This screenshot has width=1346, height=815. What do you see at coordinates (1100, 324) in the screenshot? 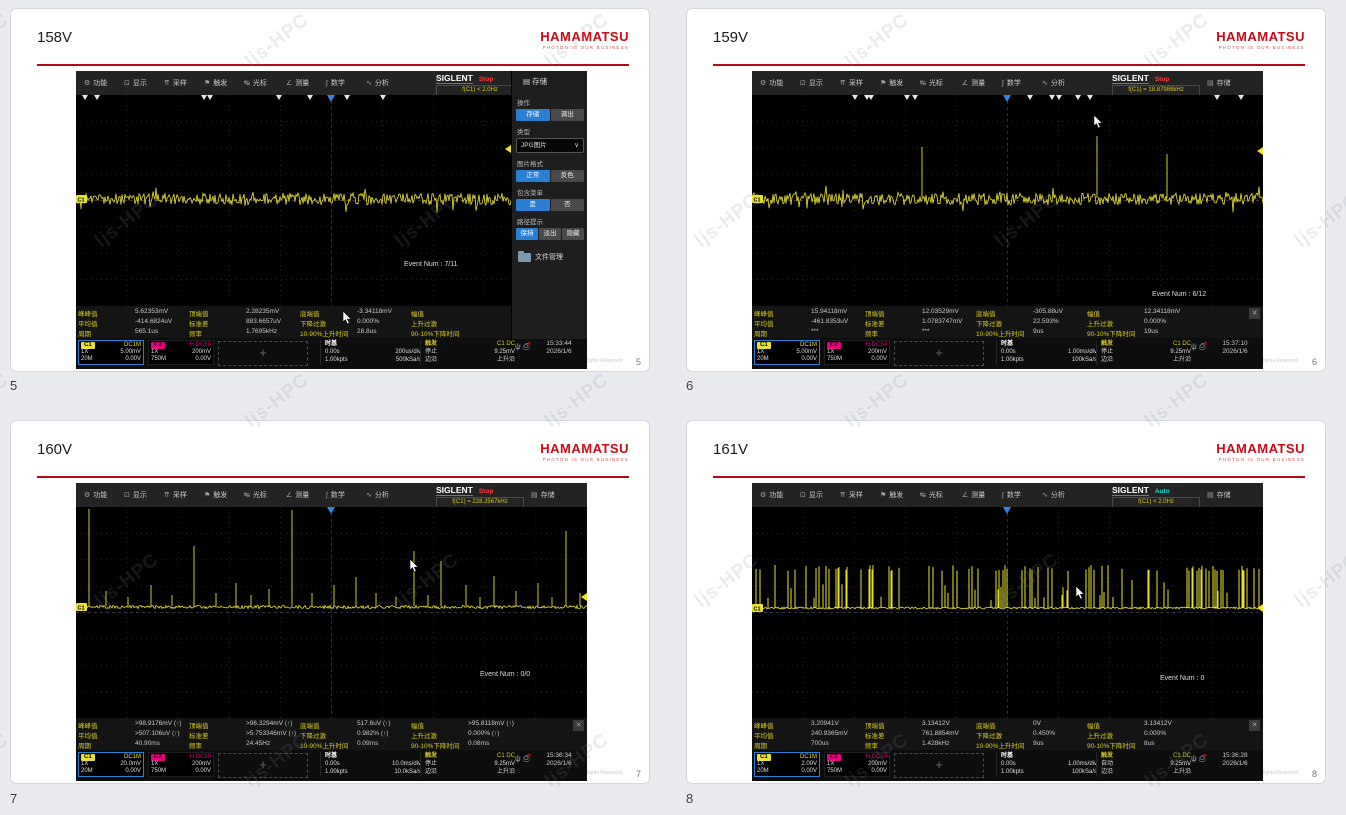
I see `measurement-label: 上升过激` at bounding box center [1100, 324].